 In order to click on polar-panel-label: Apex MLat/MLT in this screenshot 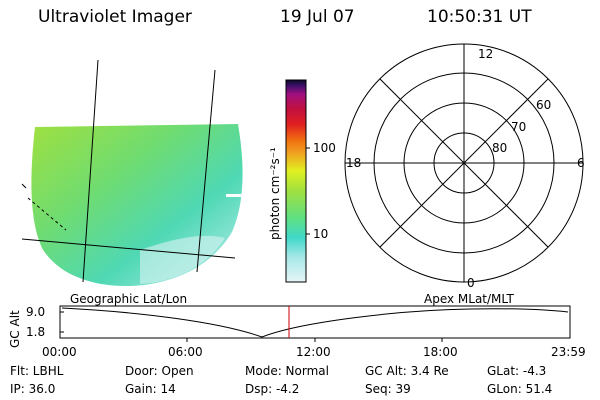, I will do `click(469, 299)`.